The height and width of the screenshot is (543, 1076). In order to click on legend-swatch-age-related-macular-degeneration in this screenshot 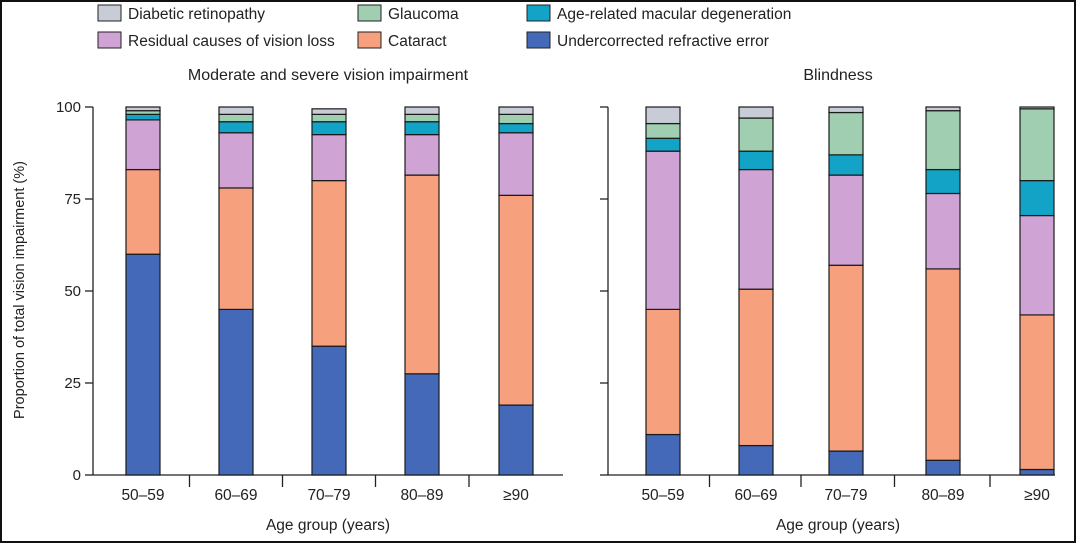, I will do `click(538, 13)`.